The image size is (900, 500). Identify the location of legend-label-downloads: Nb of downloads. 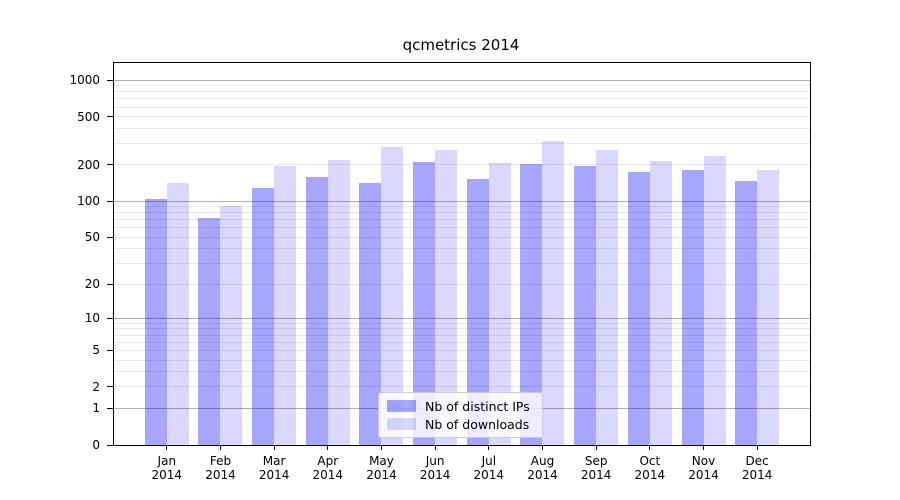
(477, 424).